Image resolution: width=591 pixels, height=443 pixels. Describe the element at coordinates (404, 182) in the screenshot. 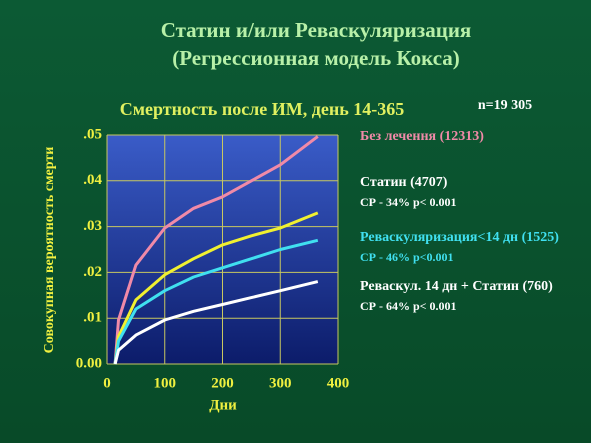

I see `legend-entry: Статин (4707)` at that location.